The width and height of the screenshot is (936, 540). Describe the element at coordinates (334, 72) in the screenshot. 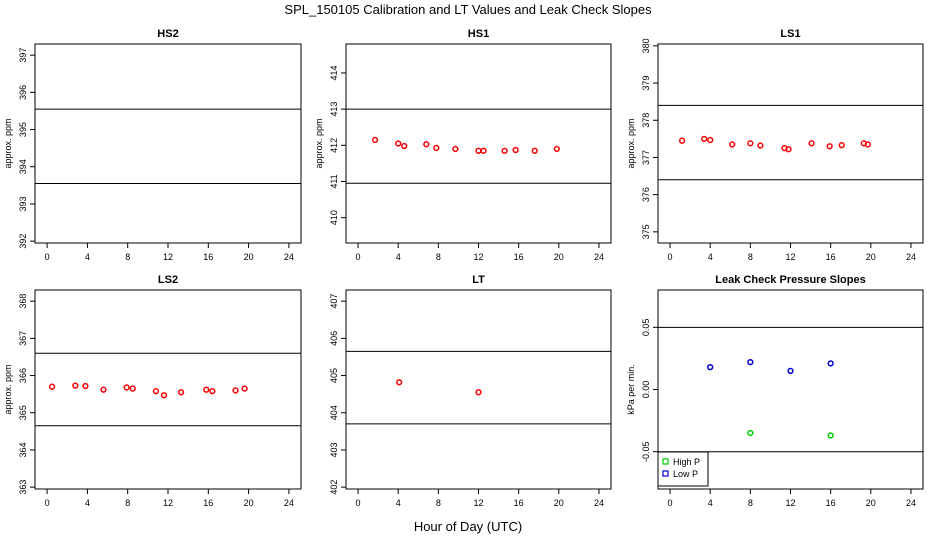

I see `y-tick-label: 414` at that location.